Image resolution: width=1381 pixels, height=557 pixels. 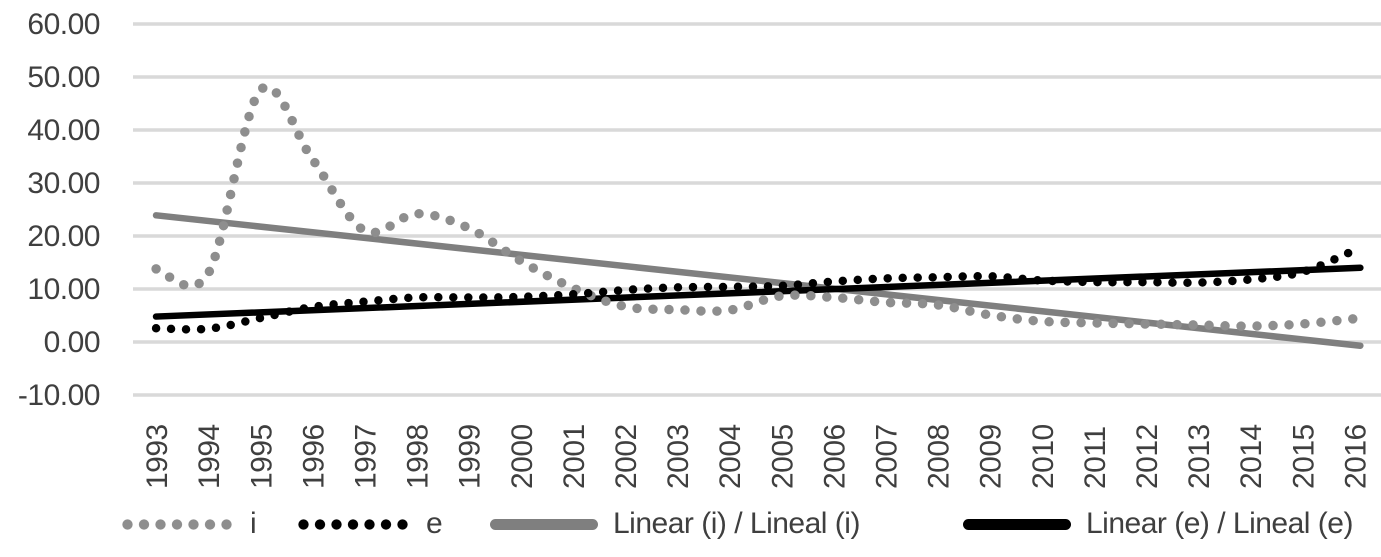 I want to click on y-axis-label: 0.00, so click(x=72, y=342).